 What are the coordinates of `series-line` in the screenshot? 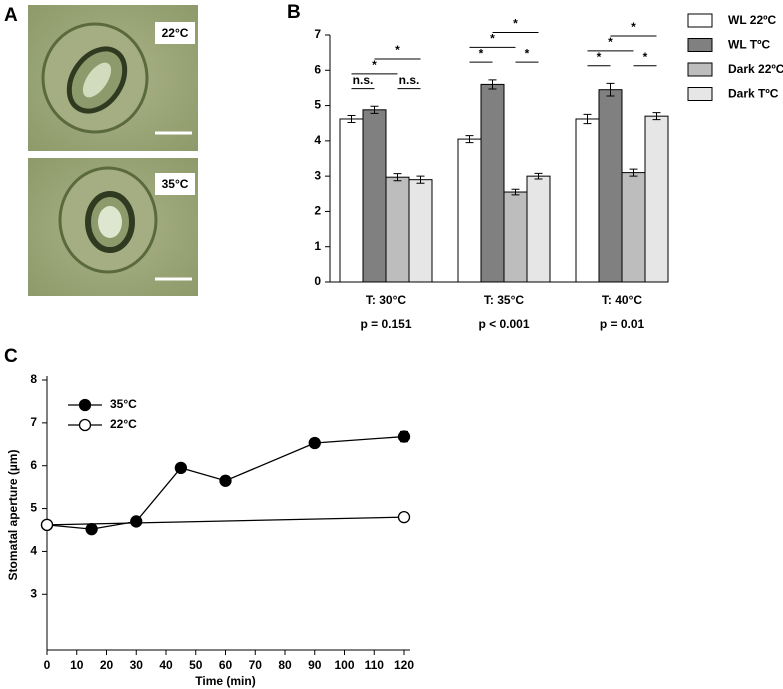 It's located at (225, 521).